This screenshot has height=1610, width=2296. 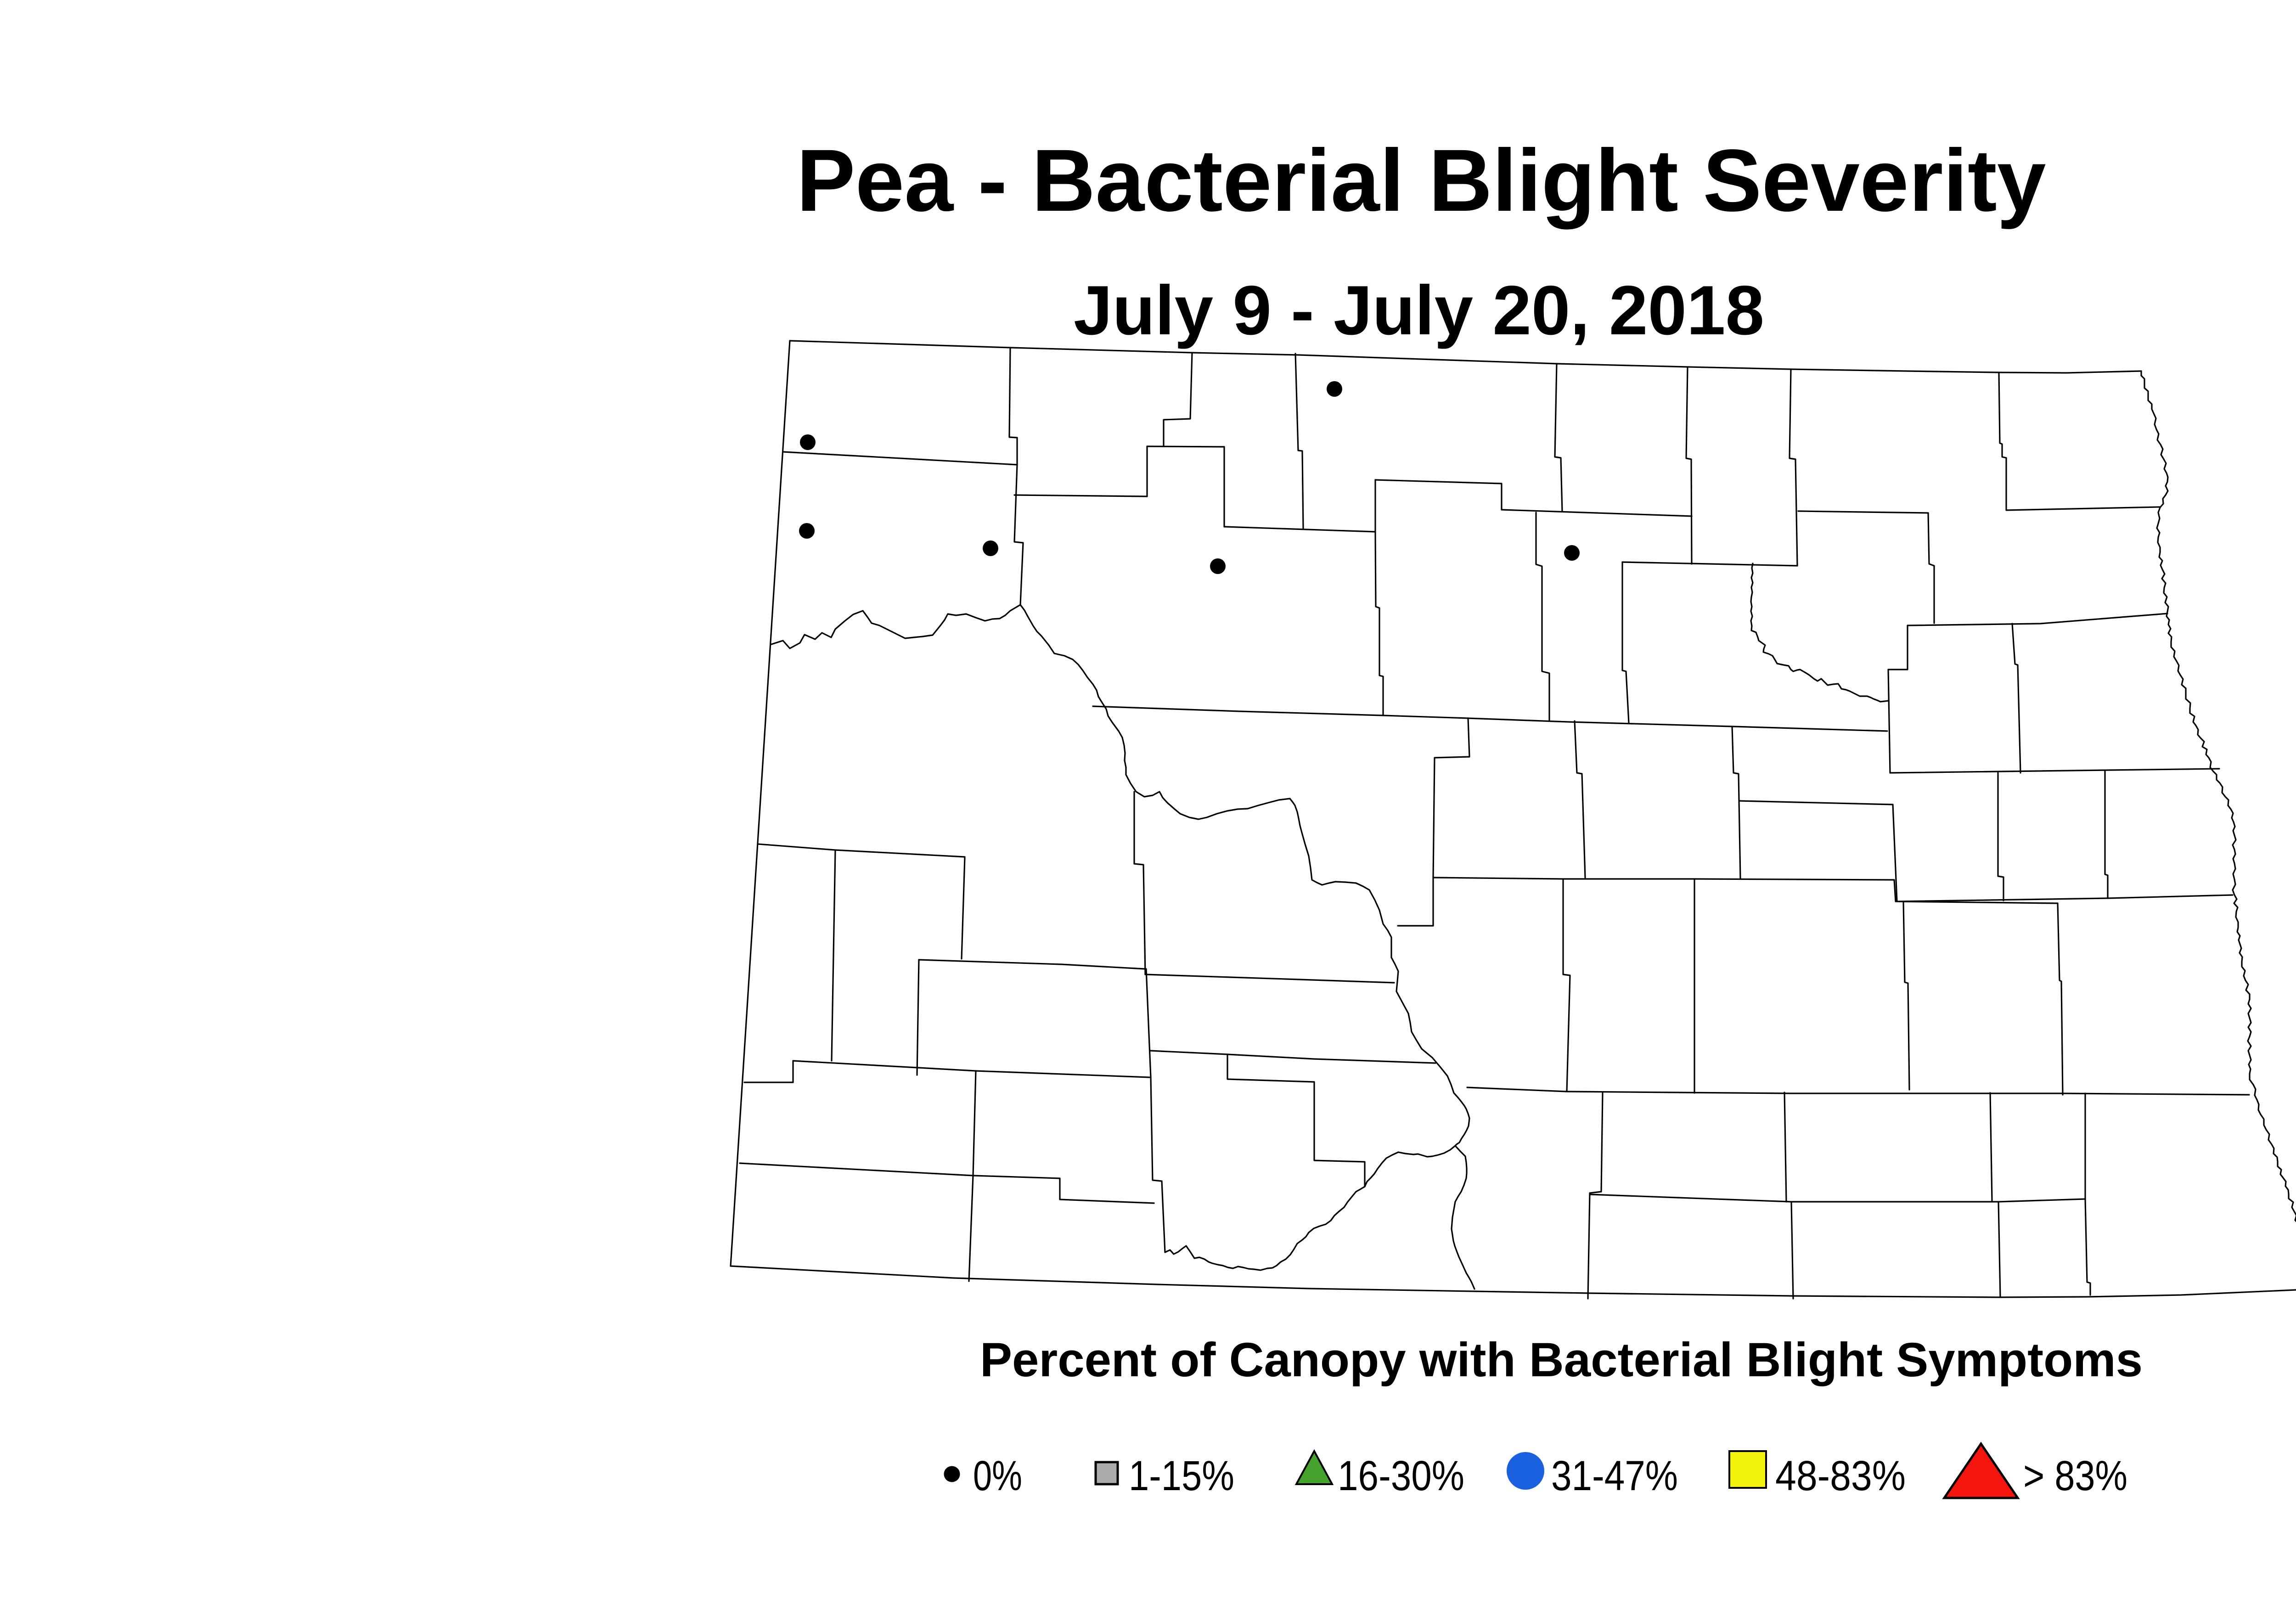 What do you see at coordinates (1840, 1475) in the screenshot?
I see `svg-text: 48-83%` at bounding box center [1840, 1475].